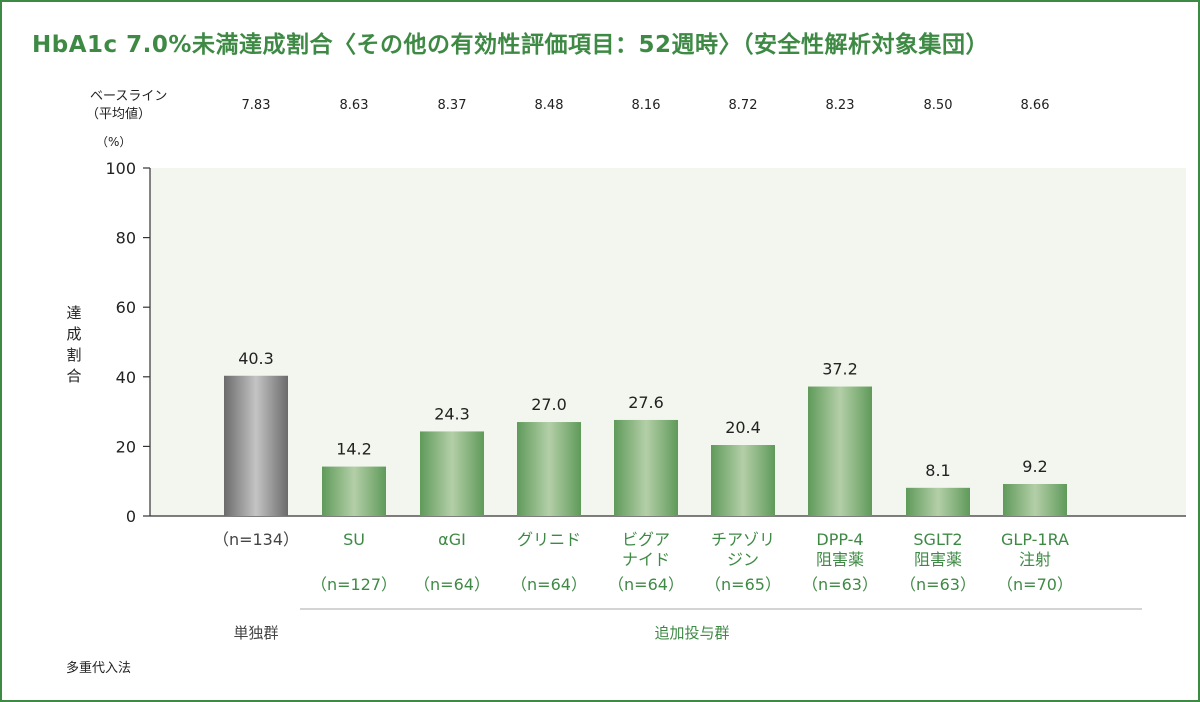 This screenshot has width=1200, height=702. What do you see at coordinates (354, 539) in the screenshot?
I see `category-label: SU` at bounding box center [354, 539].